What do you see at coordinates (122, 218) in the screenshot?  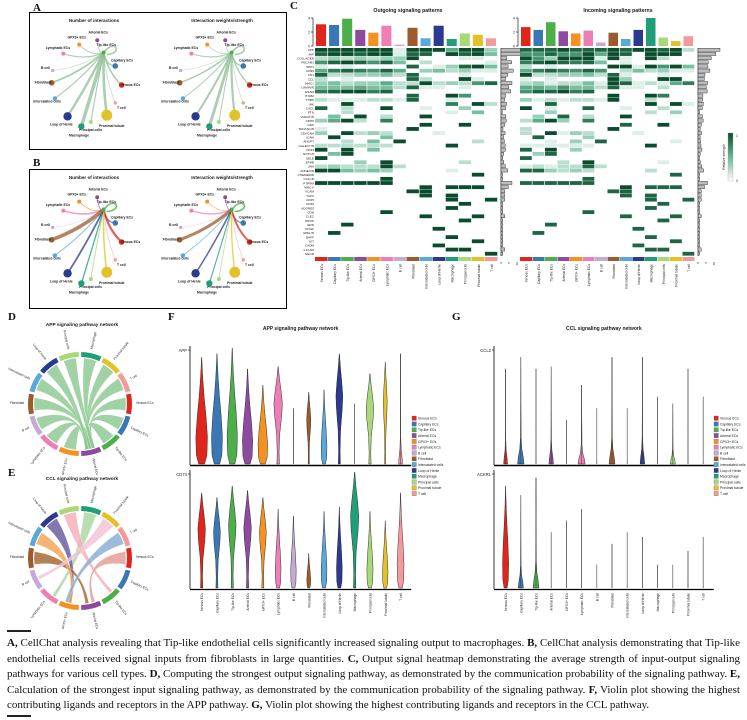 I see `network-node-label: Capillary ECs` at bounding box center [122, 218].